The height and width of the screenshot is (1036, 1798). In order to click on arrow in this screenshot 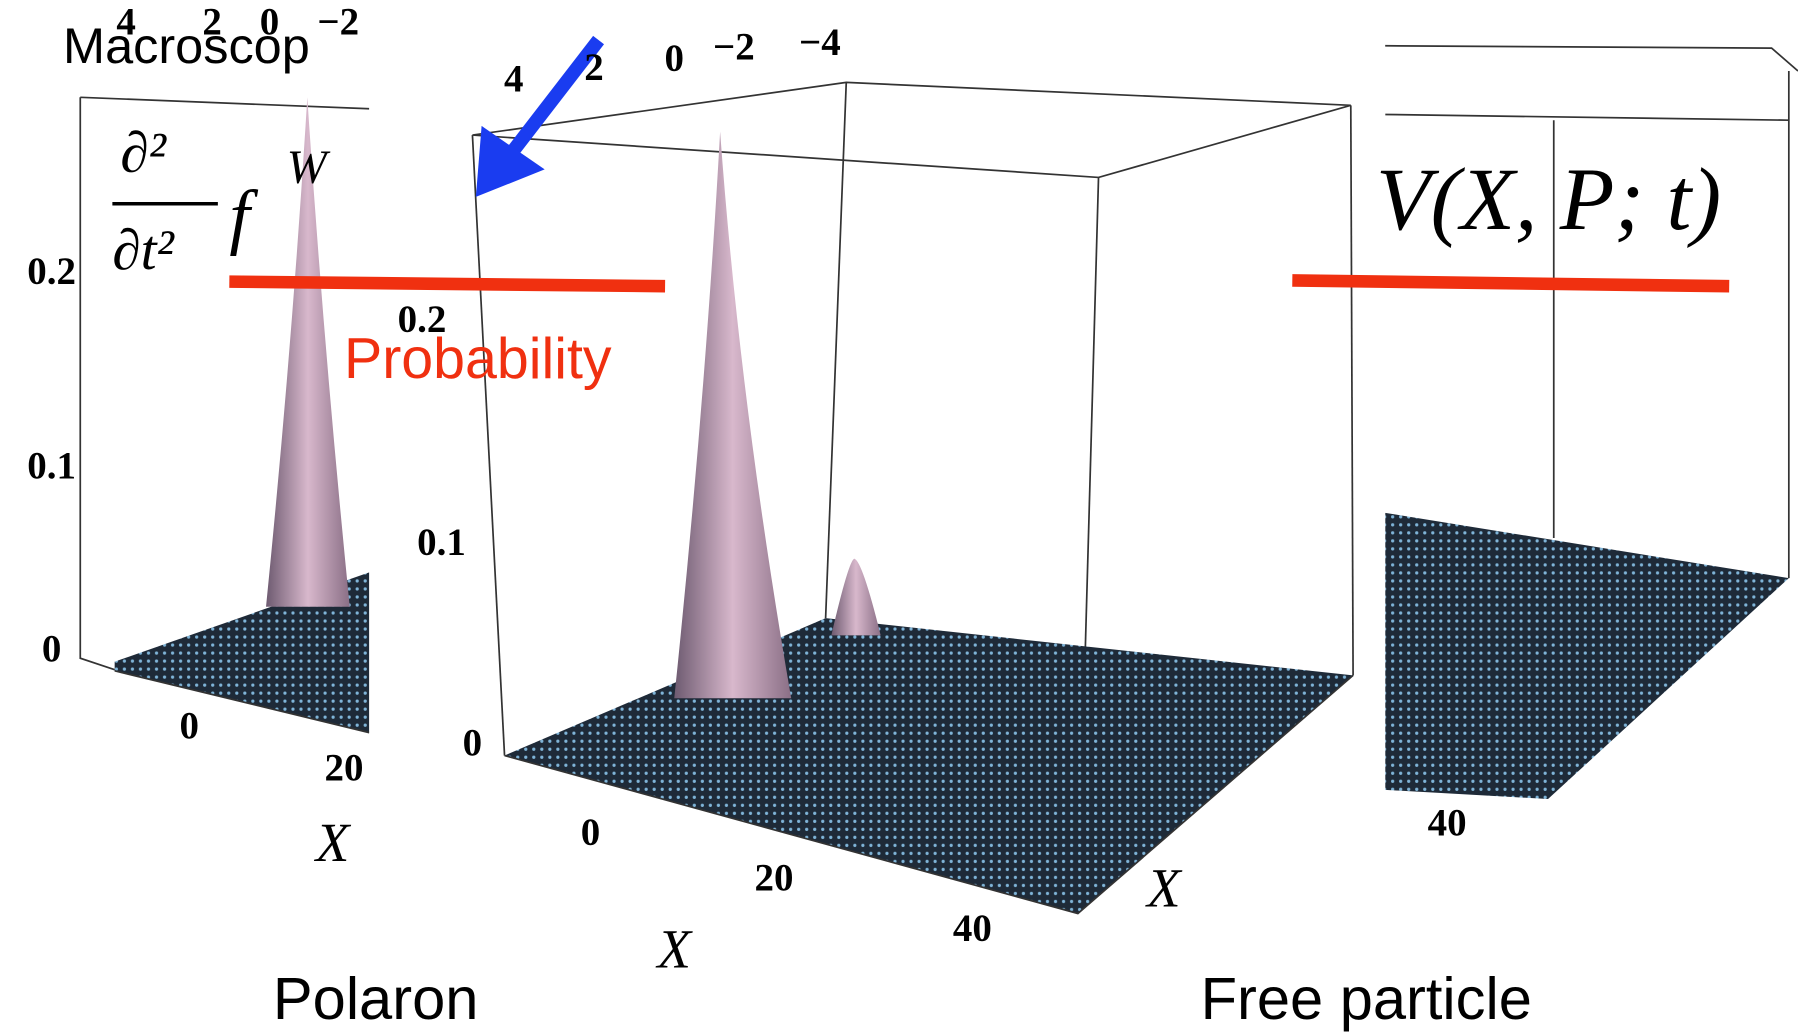, I will do `click(554, 97)`.